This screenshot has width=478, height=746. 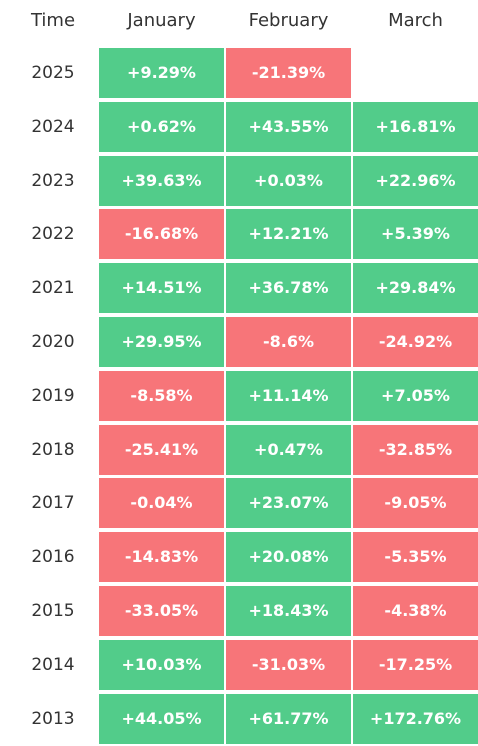 I want to click on year-label: 2021, so click(x=53, y=288).